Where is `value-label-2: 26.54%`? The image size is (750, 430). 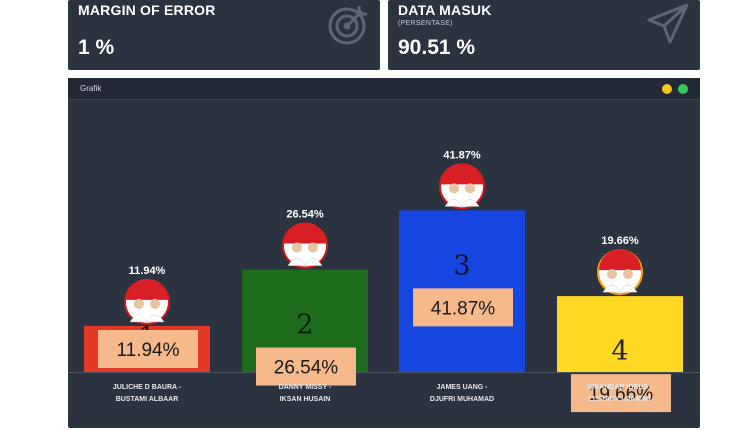
value-label-2: 26.54% is located at coordinates (306, 368).